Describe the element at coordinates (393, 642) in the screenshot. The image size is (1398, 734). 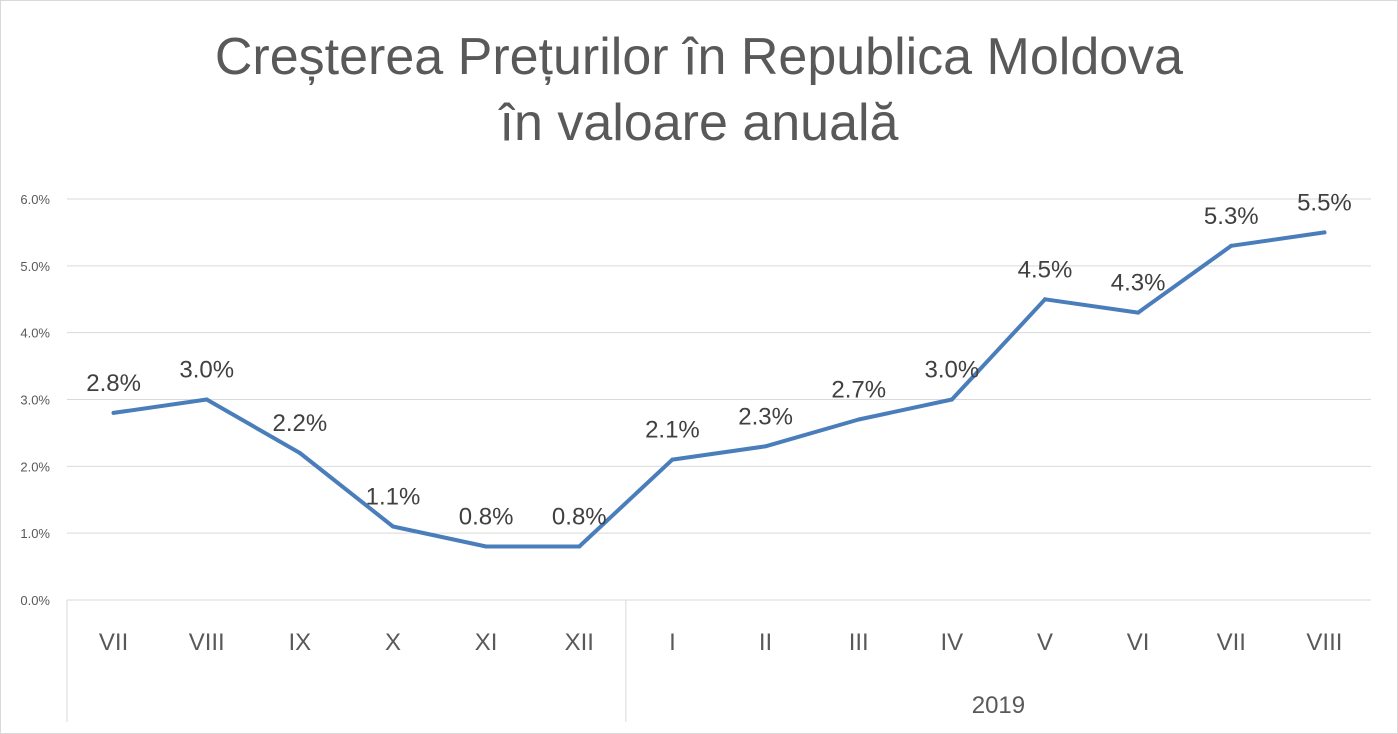
I see `x-tick-label: X` at that location.